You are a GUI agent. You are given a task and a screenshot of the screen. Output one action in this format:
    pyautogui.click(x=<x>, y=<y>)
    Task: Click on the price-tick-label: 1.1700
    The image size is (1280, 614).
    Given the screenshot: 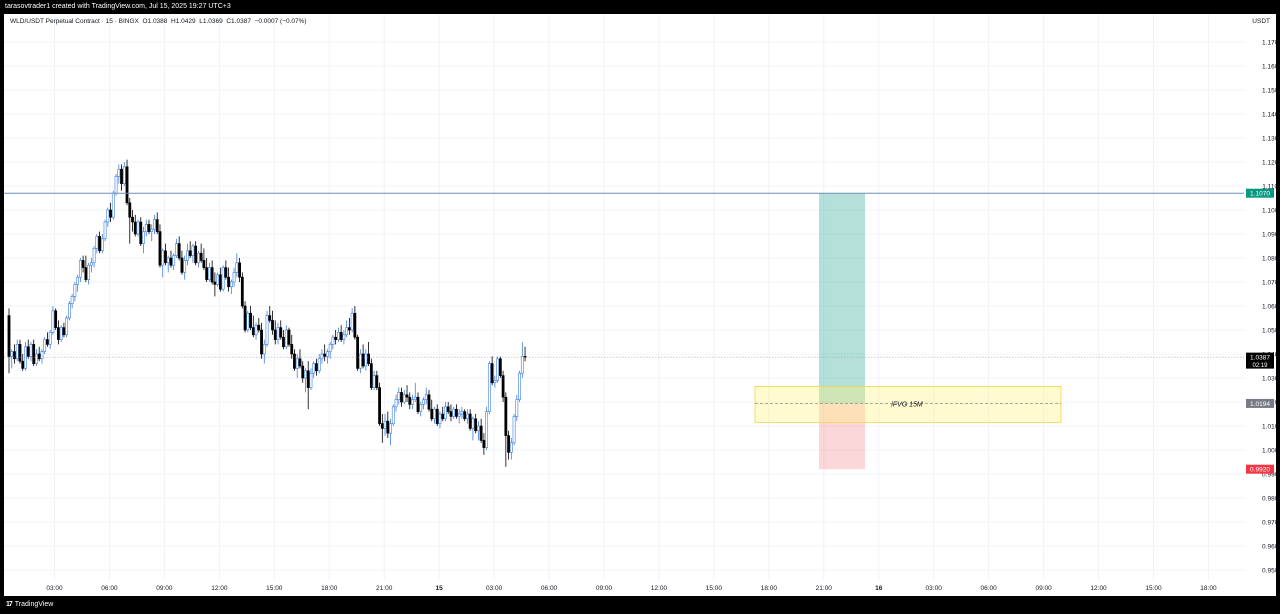 What is the action you would take?
    pyautogui.click(x=1269, y=43)
    